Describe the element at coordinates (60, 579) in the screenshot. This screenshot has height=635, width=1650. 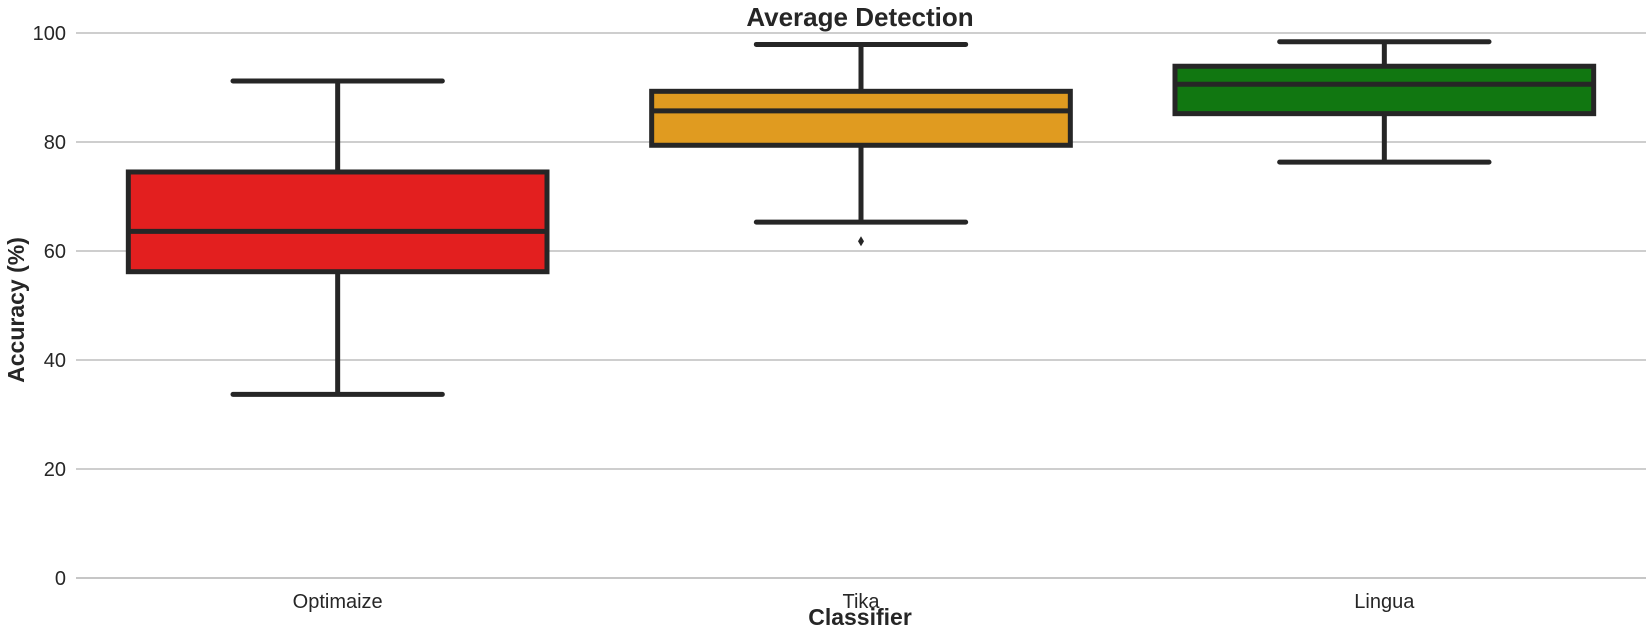
I see `y-tick-label: 0` at that location.